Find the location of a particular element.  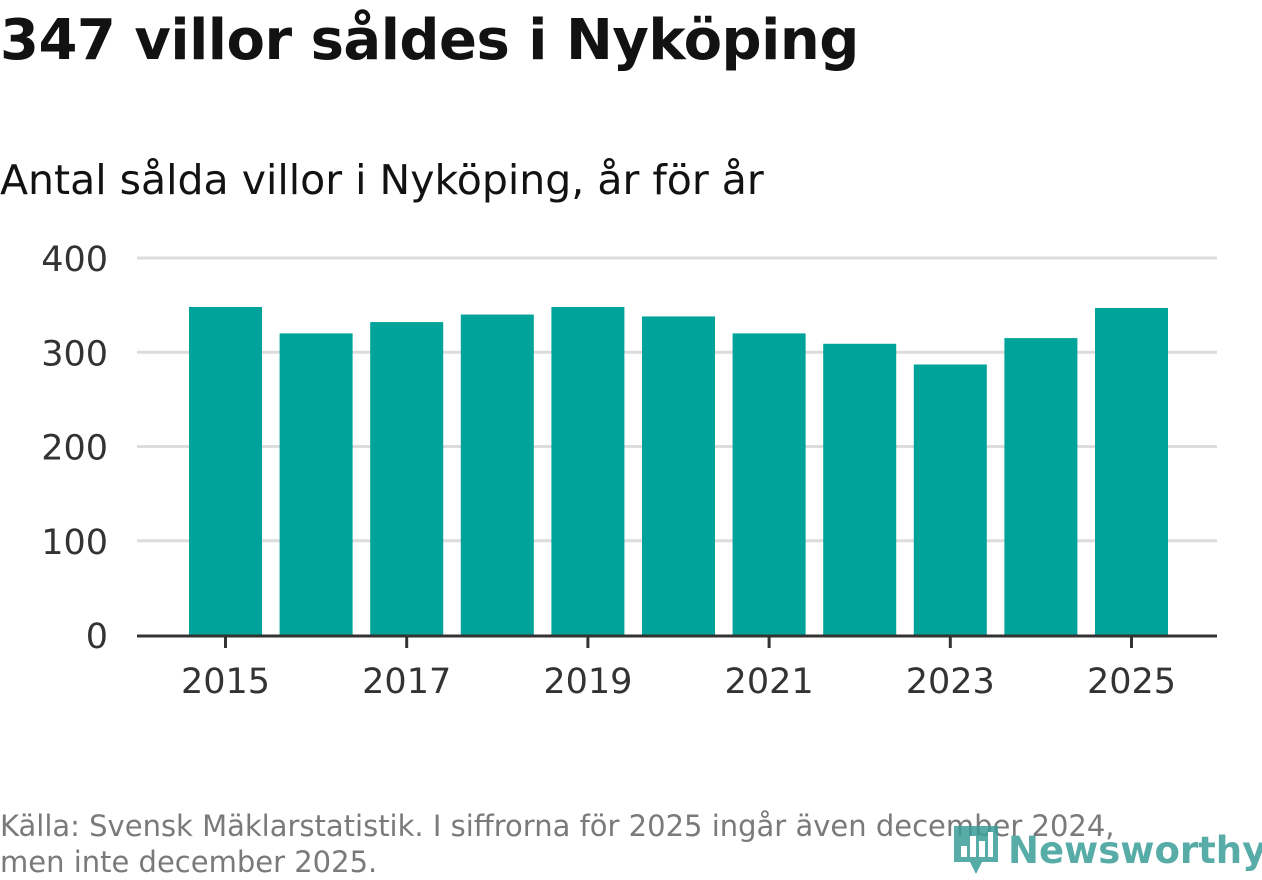

chart-title: 347 villor såldes i Nyköping is located at coordinates (429, 40).